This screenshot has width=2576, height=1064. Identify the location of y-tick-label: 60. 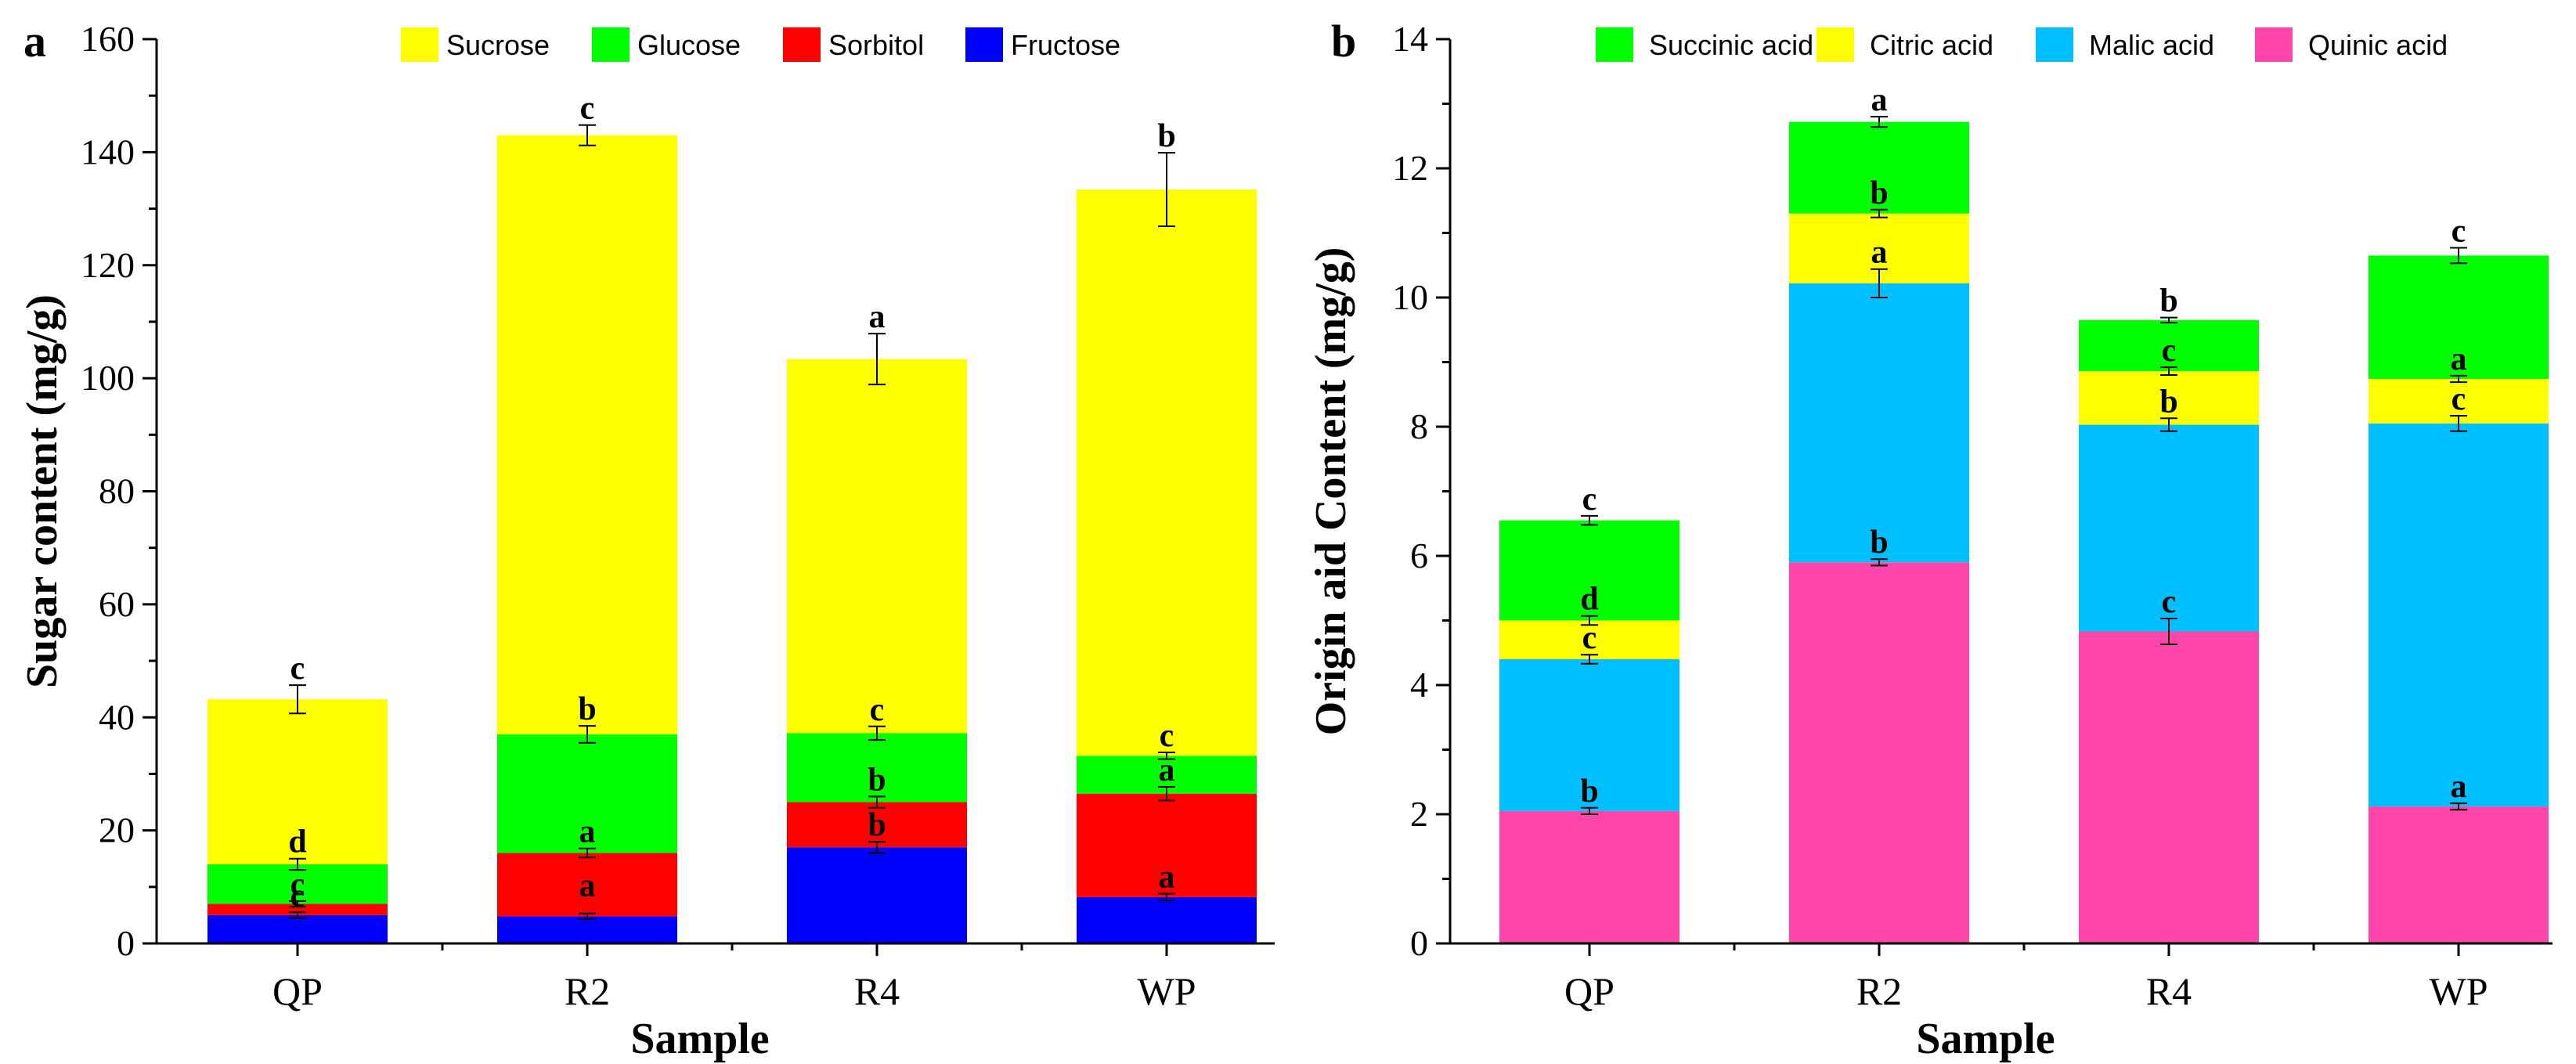
(117, 604).